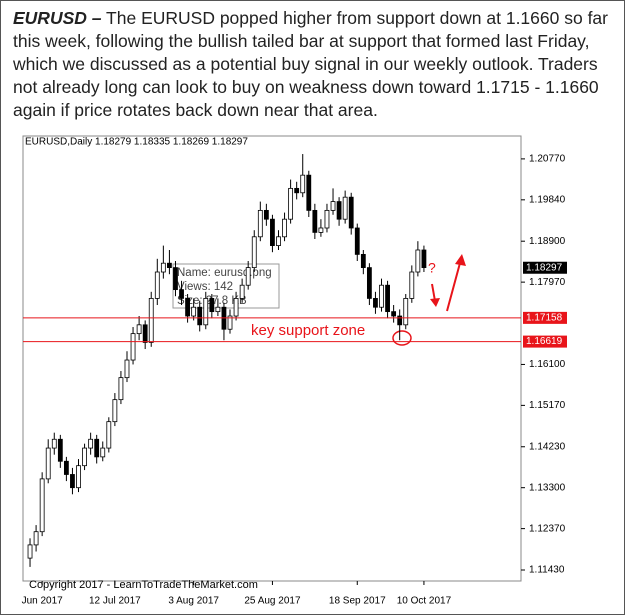  Describe the element at coordinates (224, 273) in the screenshot. I see `tooltip-line: Name: eurusd.png` at that location.